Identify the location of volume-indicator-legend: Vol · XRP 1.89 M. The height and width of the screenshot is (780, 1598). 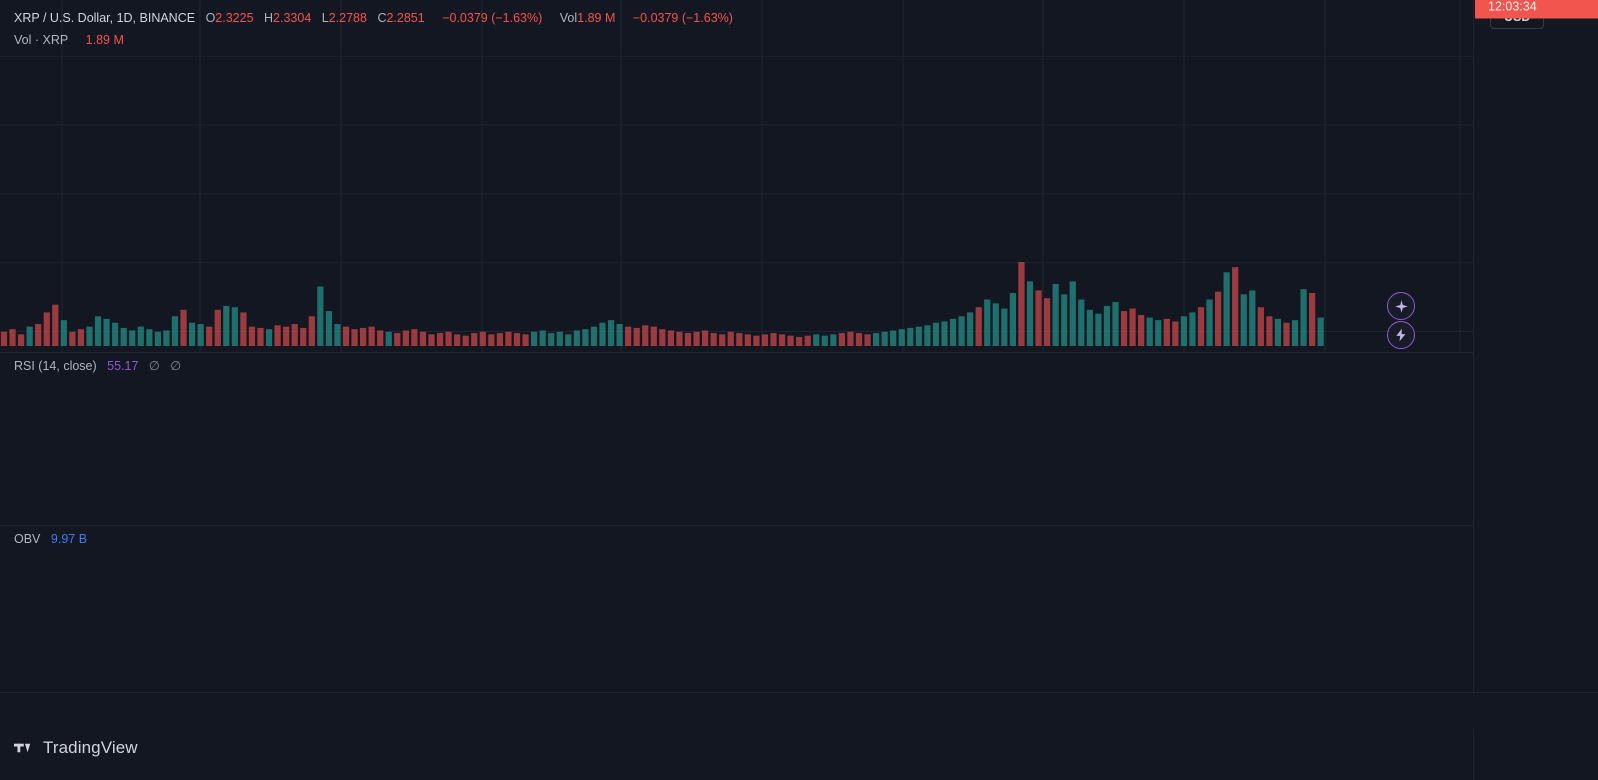
(69, 40).